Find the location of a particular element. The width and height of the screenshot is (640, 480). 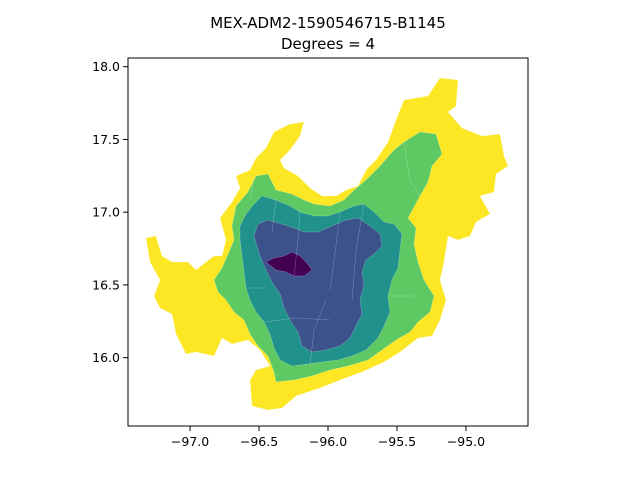

y-tick-label: 18.0 is located at coordinates (106, 66).